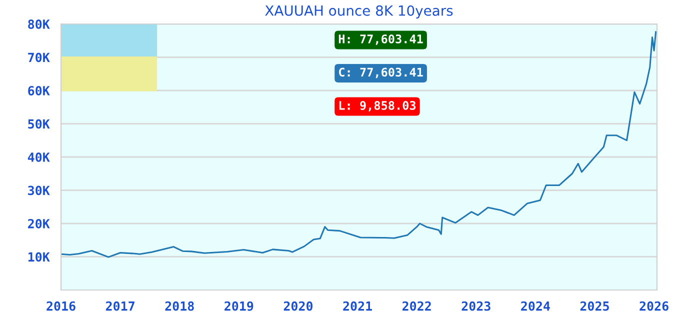  Describe the element at coordinates (359, 12) in the screenshot. I see `chart-title: XAUUAH ounce 8K 10years` at that location.